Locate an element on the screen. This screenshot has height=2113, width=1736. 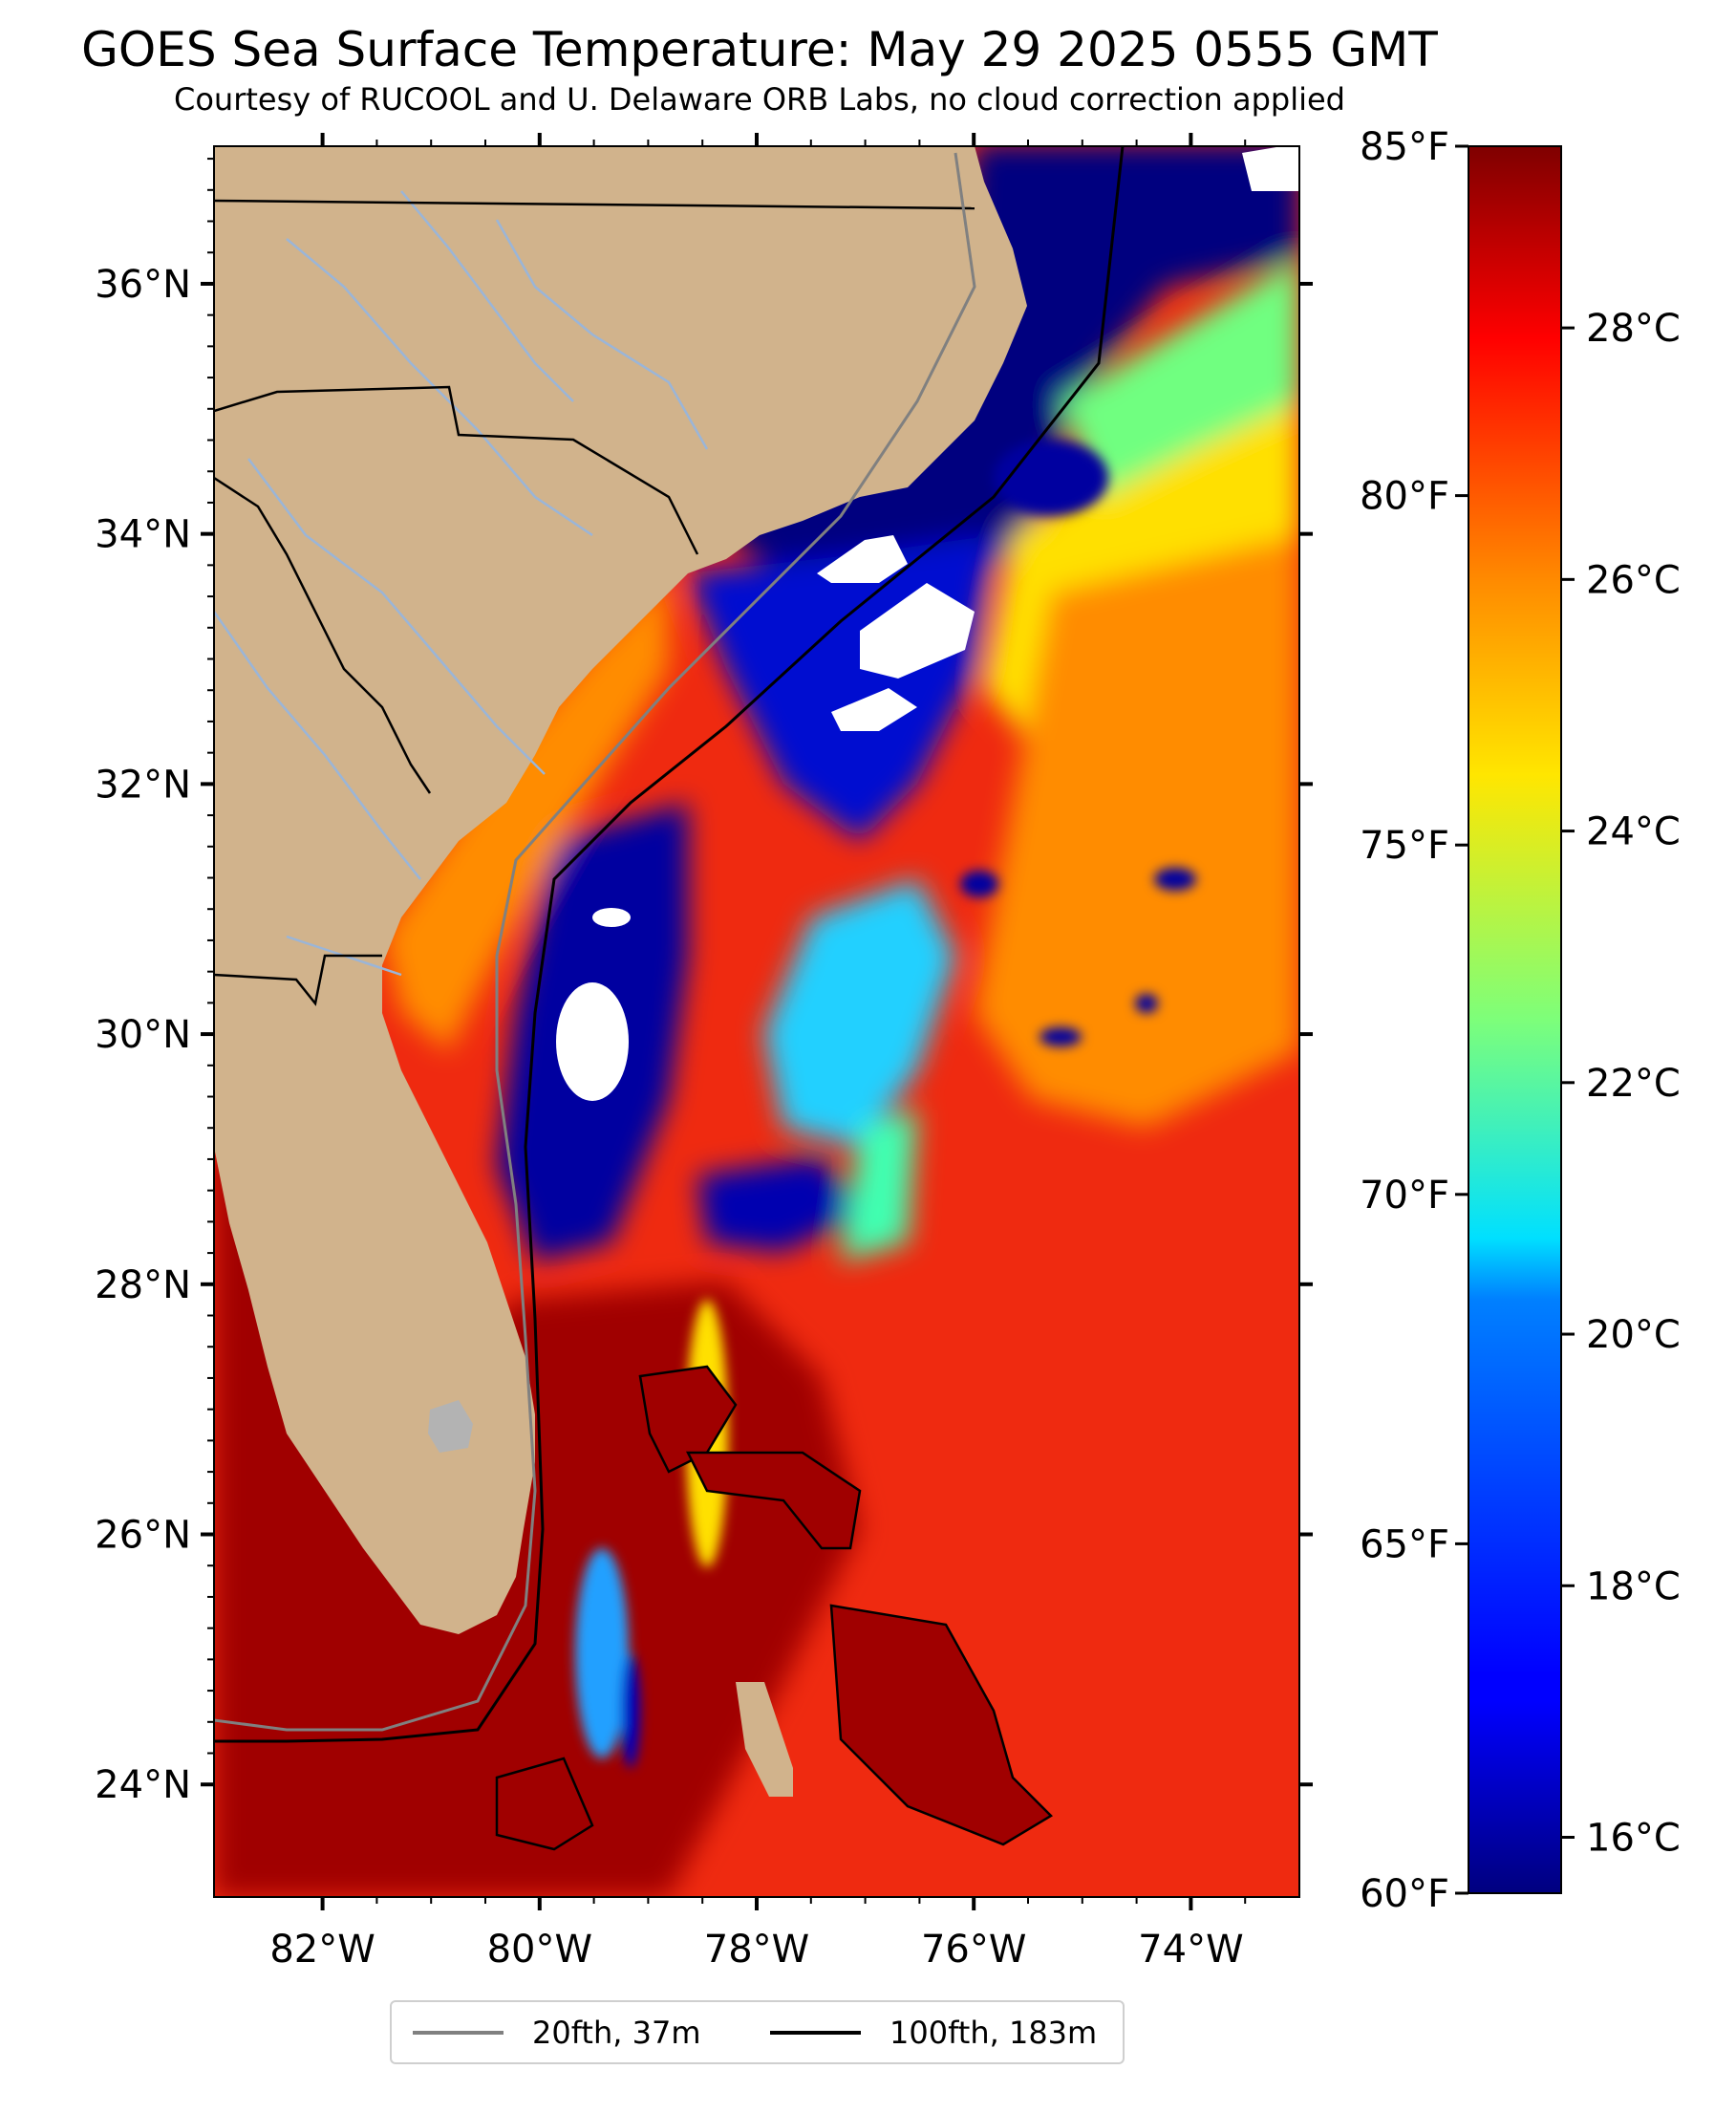
legend-item-100fth: 100fth, 183m is located at coordinates (933, 2033).